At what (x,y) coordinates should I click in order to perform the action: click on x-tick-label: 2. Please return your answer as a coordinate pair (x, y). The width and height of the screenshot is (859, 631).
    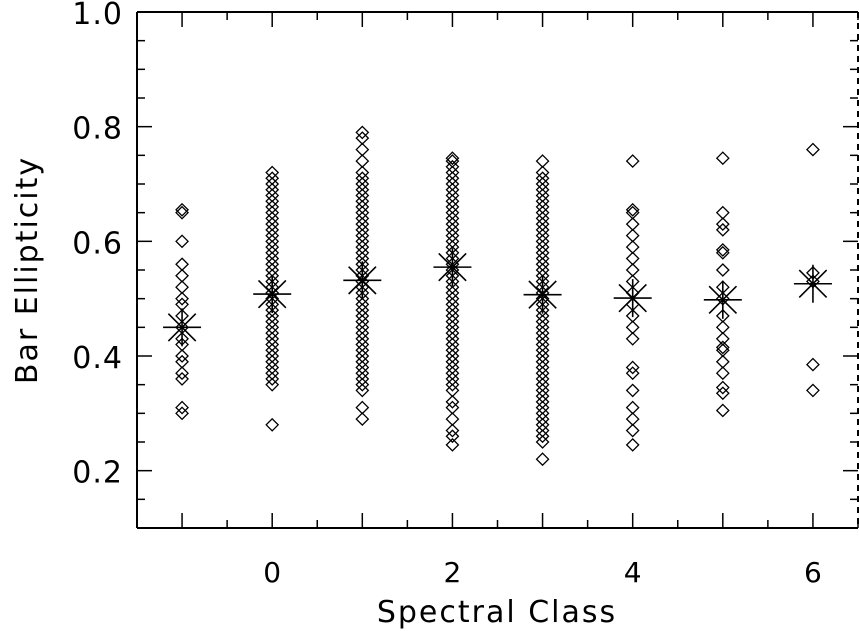
    Looking at the image, I should click on (453, 572).